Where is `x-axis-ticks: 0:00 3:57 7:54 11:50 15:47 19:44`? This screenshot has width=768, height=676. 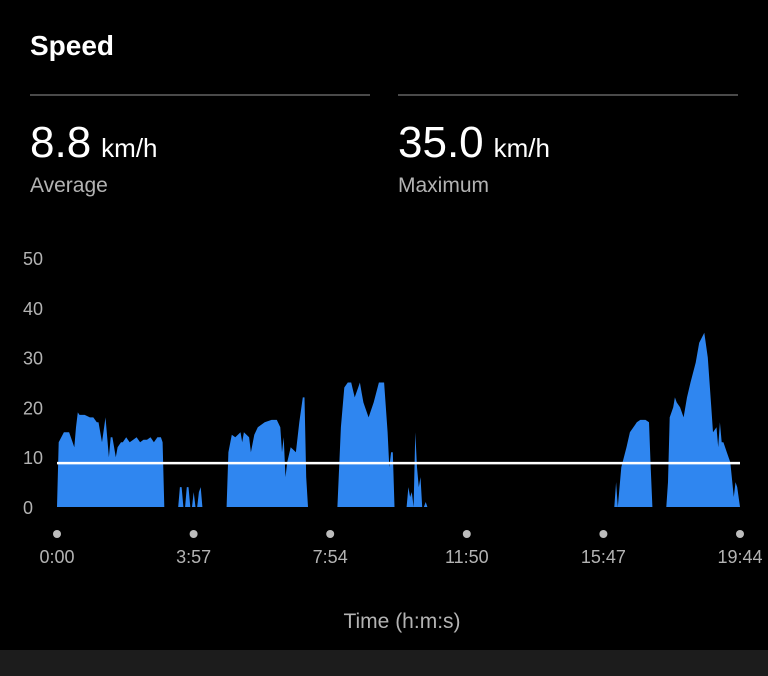 x-axis-ticks: 0:00 3:57 7:54 11:50 15:47 19:44 is located at coordinates (401, 548).